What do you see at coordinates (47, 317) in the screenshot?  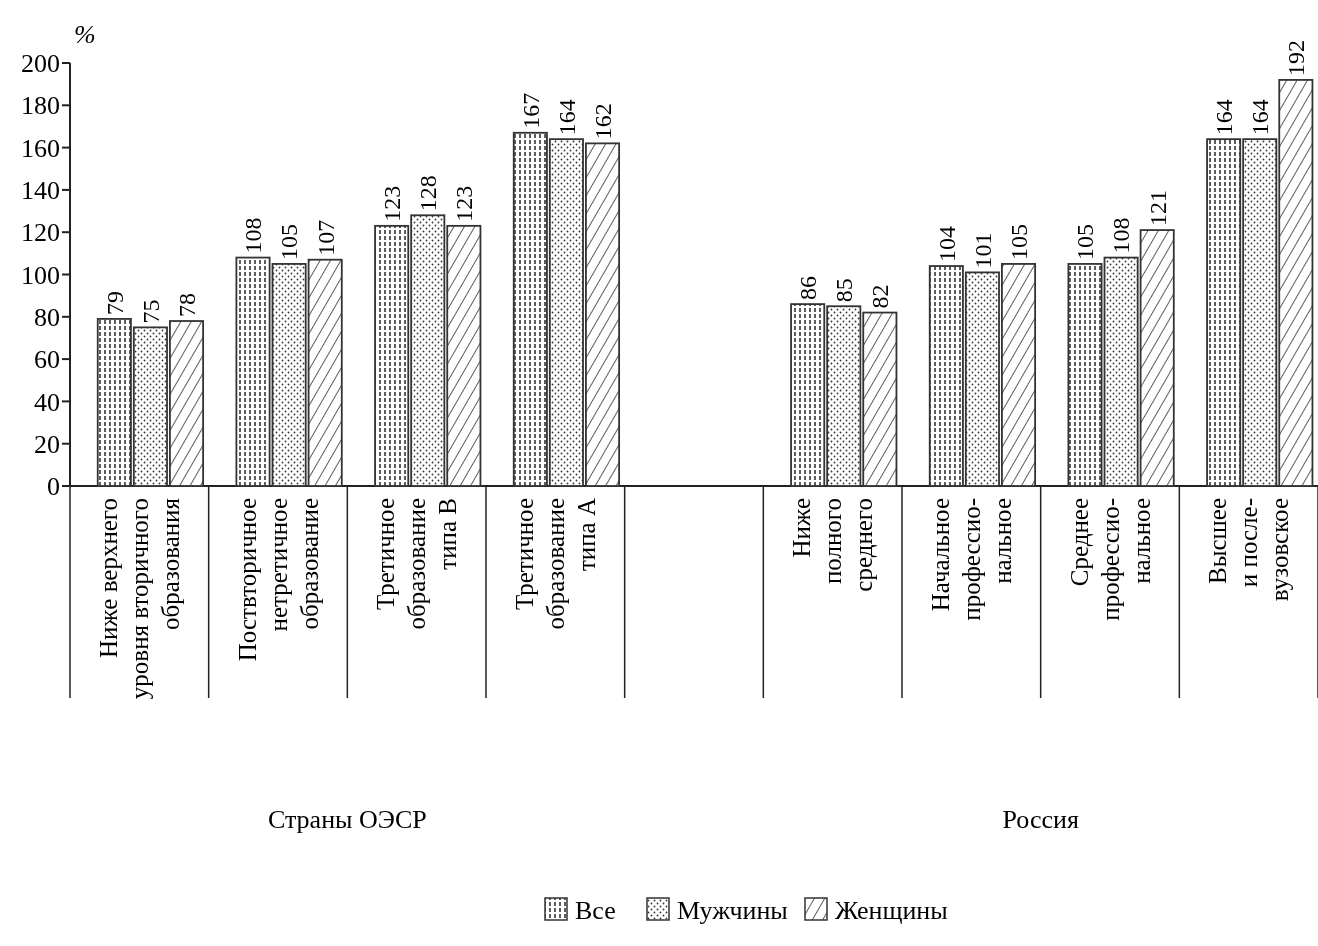 I see `y-tick-label: 80` at bounding box center [47, 317].